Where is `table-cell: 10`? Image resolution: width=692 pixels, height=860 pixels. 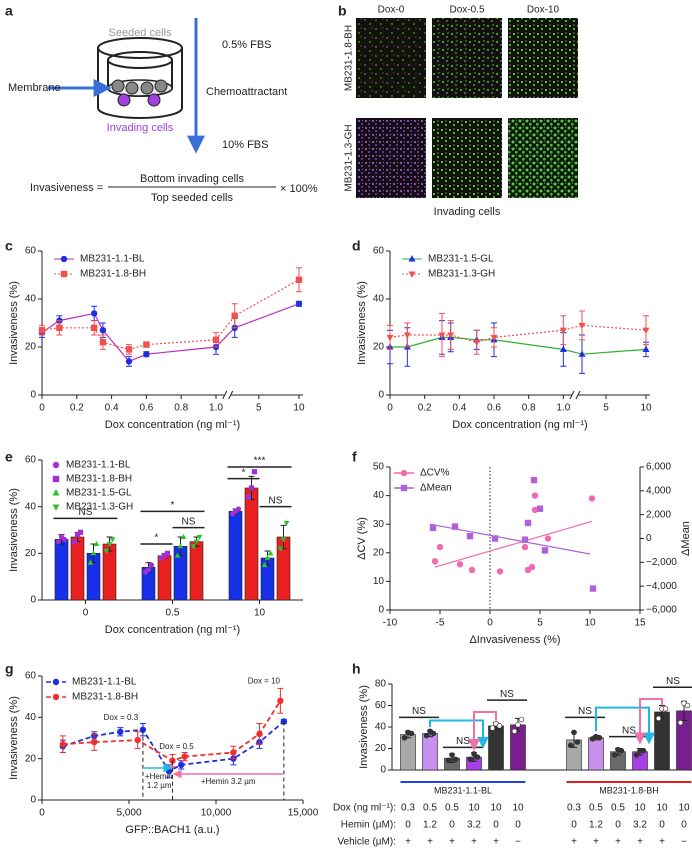
table-cell: 10 is located at coordinates (496, 808).